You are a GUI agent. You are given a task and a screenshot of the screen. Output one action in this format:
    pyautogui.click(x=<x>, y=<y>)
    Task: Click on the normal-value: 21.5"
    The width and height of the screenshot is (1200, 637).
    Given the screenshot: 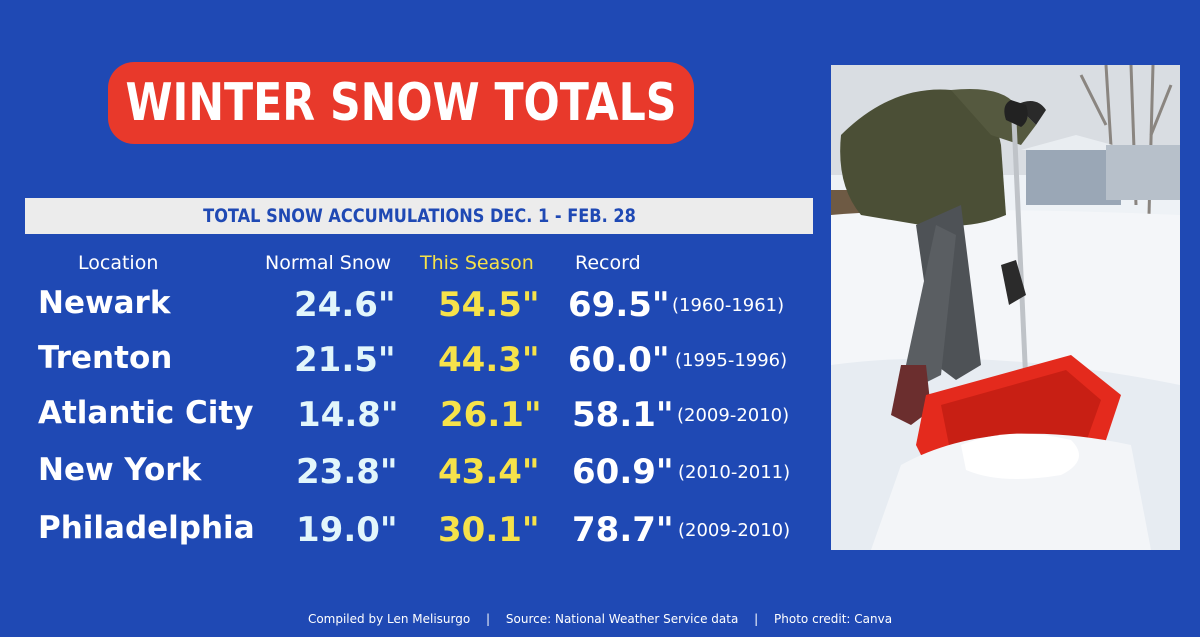 What is the action you would take?
    pyautogui.click(x=345, y=360)
    